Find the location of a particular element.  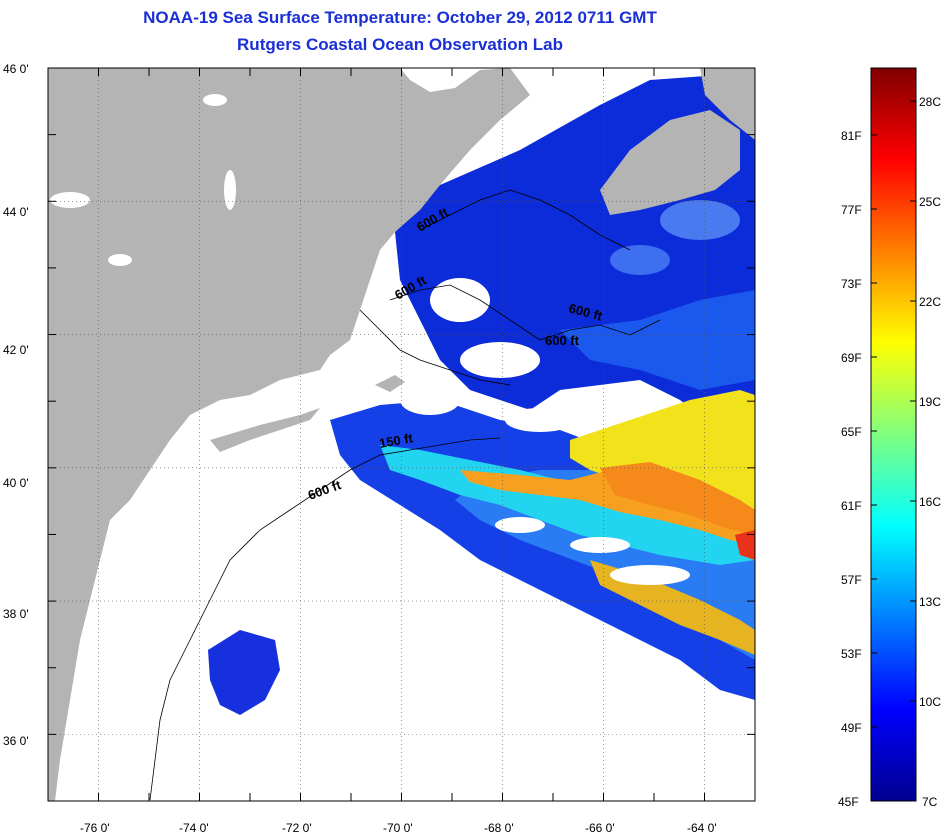

colorbar-f-label: 65F is located at coordinates (851, 432).